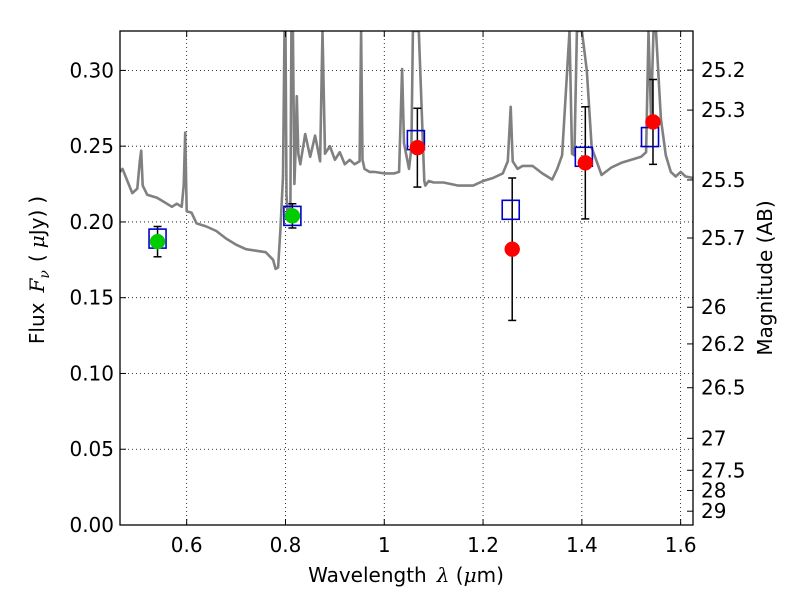 This screenshot has width=800, height=600. Describe the element at coordinates (723, 180) in the screenshot. I see `y-right-tick-label: 25.5` at that location.